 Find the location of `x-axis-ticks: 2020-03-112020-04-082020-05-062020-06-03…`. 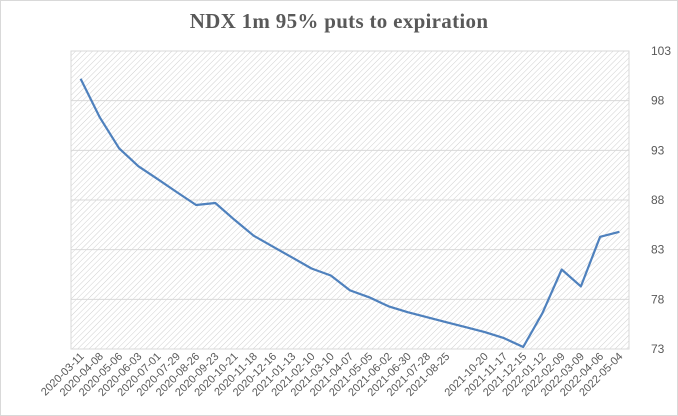

x-axis-ticks: 2020-03-112020-04-082020-05-062020-06-03… is located at coordinates (332, 375).